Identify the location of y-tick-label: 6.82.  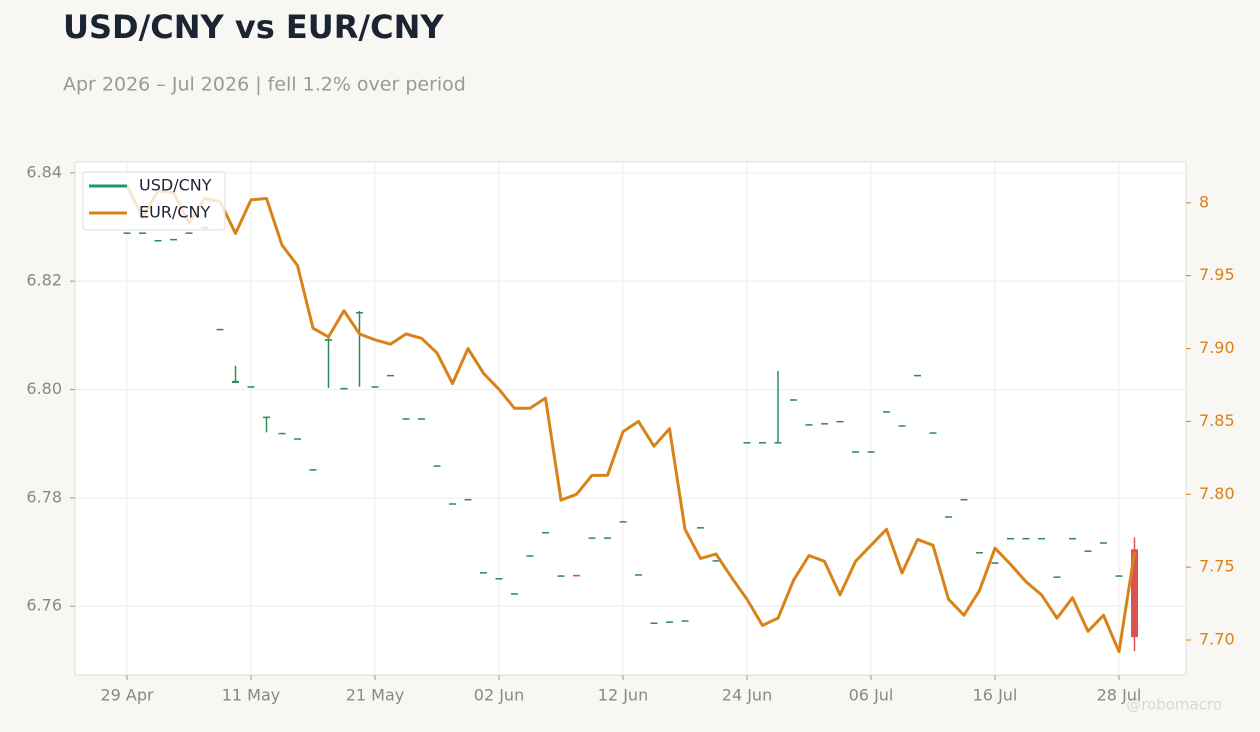
(44, 280).